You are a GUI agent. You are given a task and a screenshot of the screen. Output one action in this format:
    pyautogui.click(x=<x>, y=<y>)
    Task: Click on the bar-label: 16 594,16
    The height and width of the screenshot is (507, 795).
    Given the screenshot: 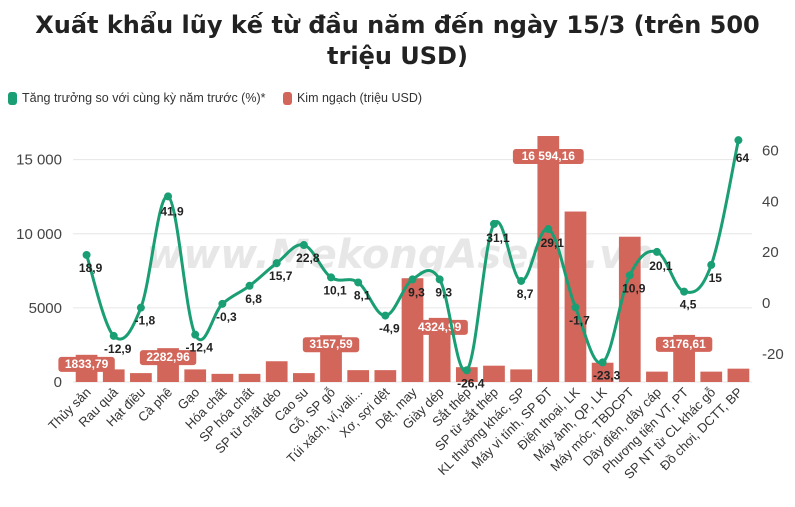 What is the action you would take?
    pyautogui.click(x=549, y=156)
    